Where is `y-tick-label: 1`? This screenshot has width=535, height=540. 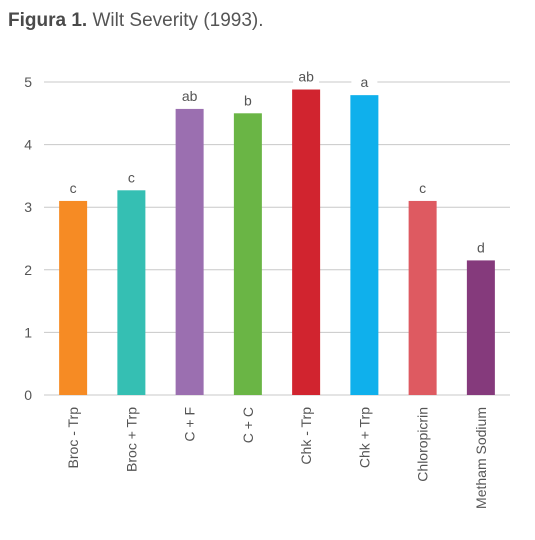
y-tick-label: 1 is located at coordinates (28, 332).